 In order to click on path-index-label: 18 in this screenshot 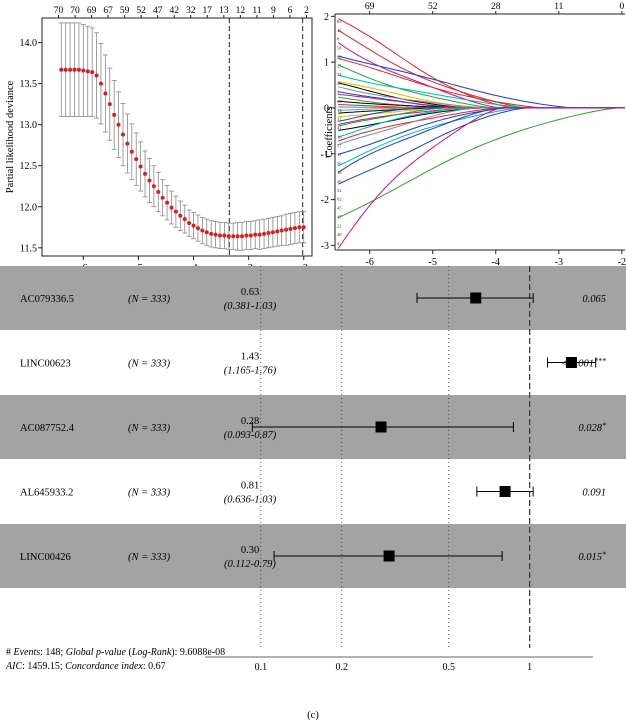, I will do `click(339, 172)`.